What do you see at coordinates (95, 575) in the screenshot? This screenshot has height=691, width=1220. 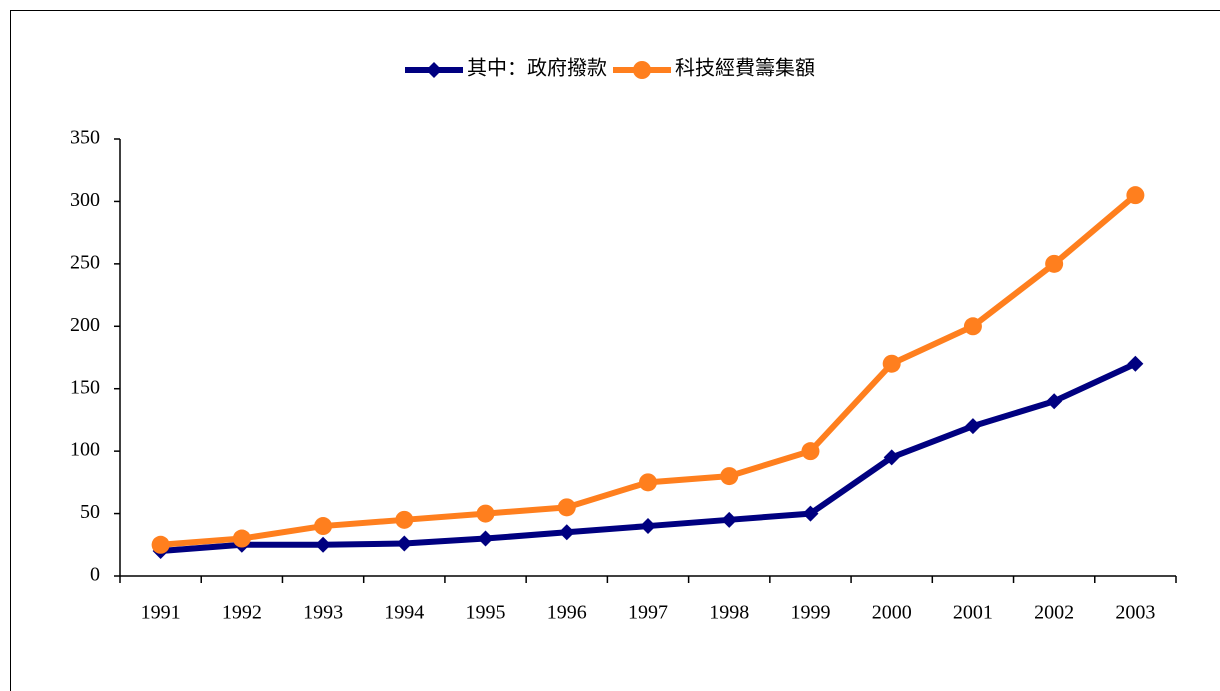 I see `y-tick-label: 0` at bounding box center [95, 575].